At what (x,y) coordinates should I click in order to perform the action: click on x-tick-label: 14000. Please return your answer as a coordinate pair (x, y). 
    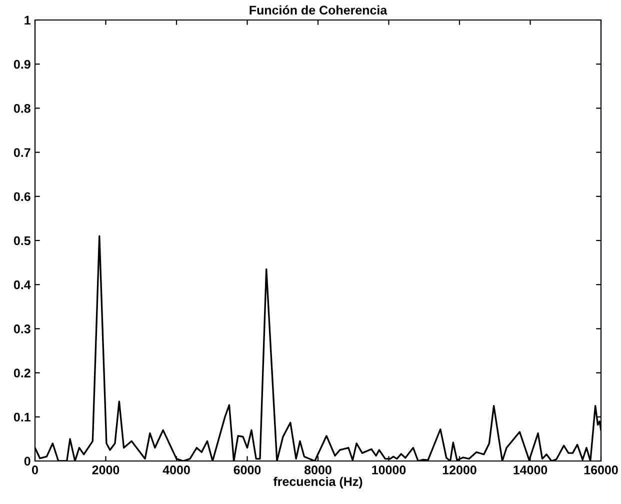
    Looking at the image, I should click on (531, 469).